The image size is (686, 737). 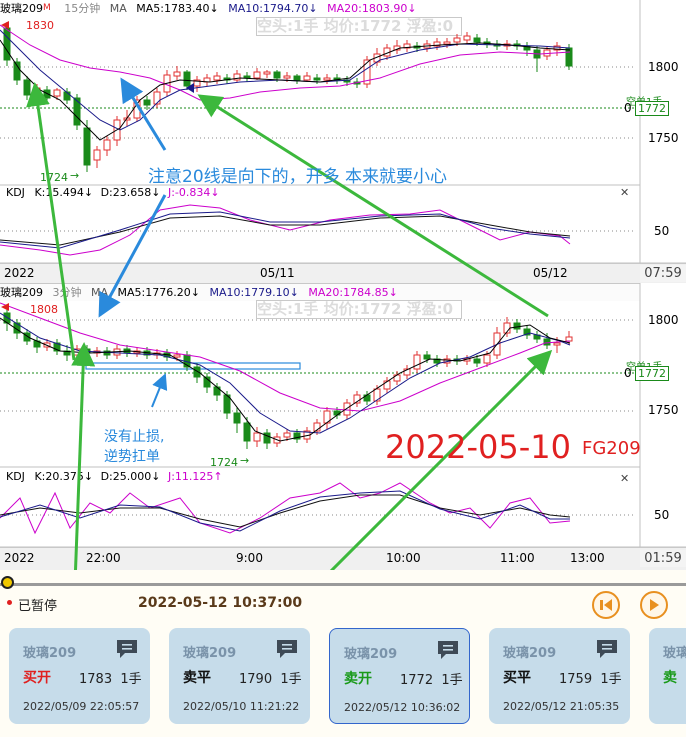 I want to click on top-kdj-close-icon: ✕, so click(x=624, y=192).